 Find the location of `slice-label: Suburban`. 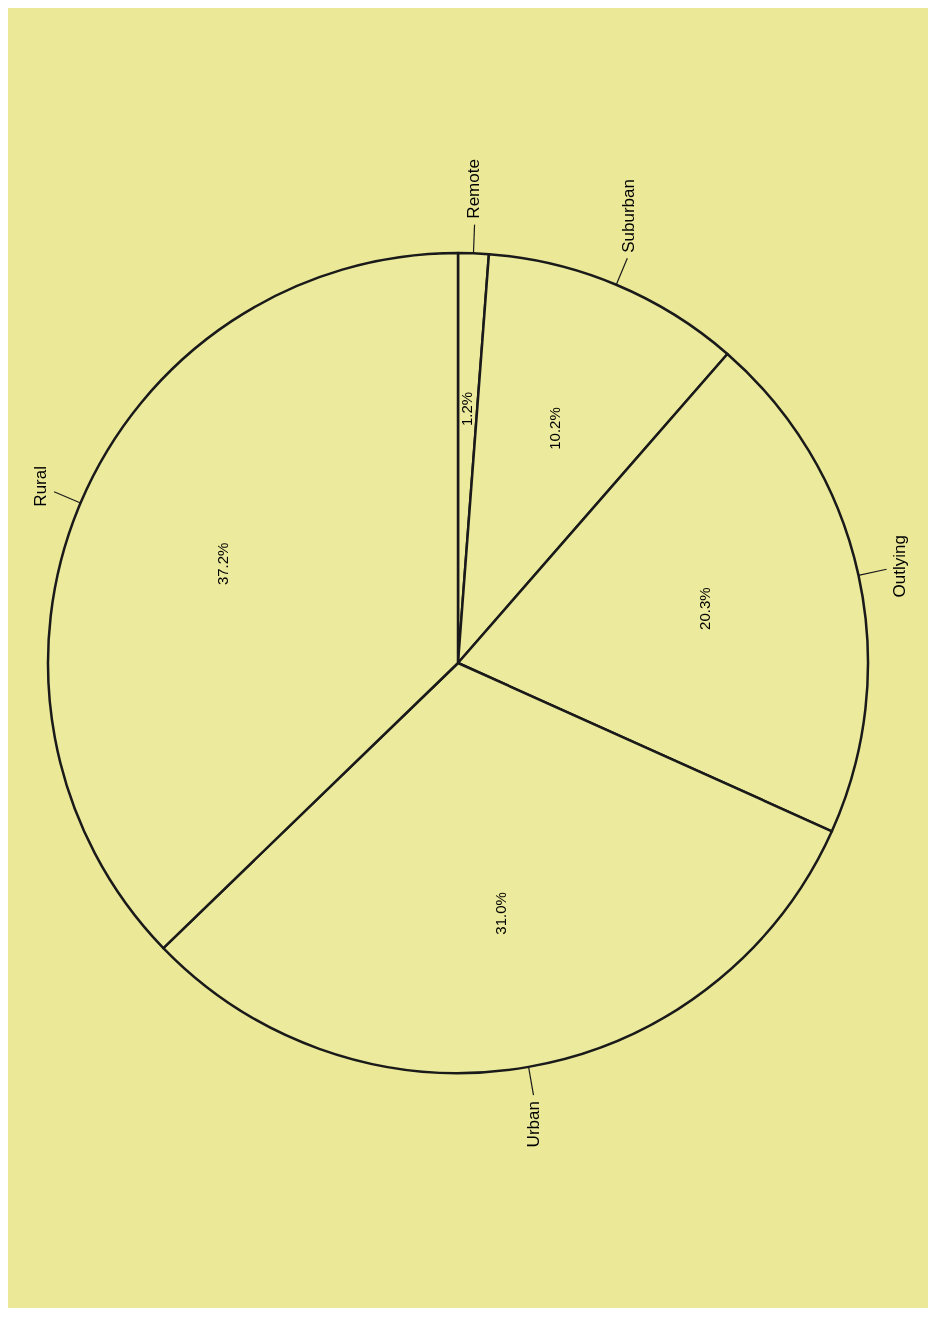

slice-label: Suburban is located at coordinates (629, 216).